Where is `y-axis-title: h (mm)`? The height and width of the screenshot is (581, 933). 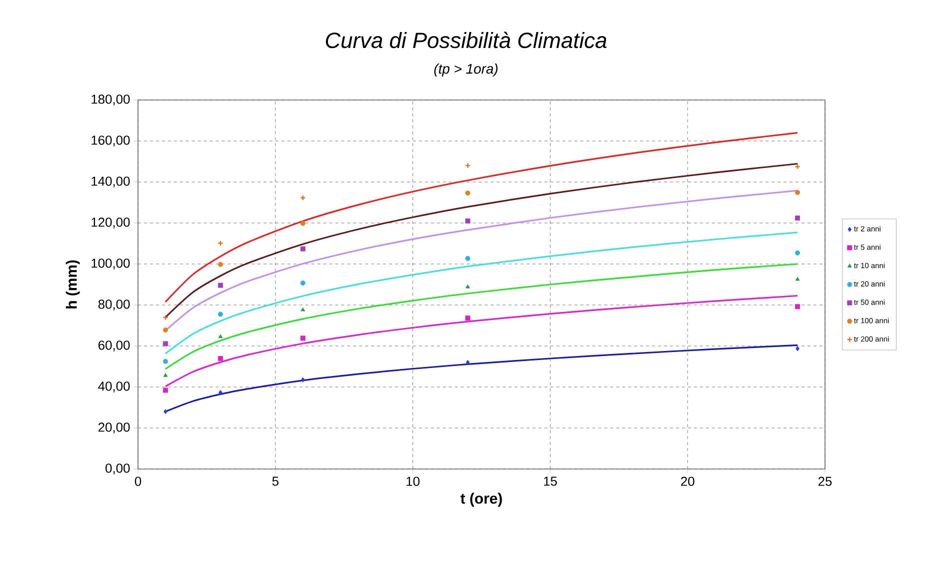 y-axis-title: h (mm) is located at coordinates (73, 284).